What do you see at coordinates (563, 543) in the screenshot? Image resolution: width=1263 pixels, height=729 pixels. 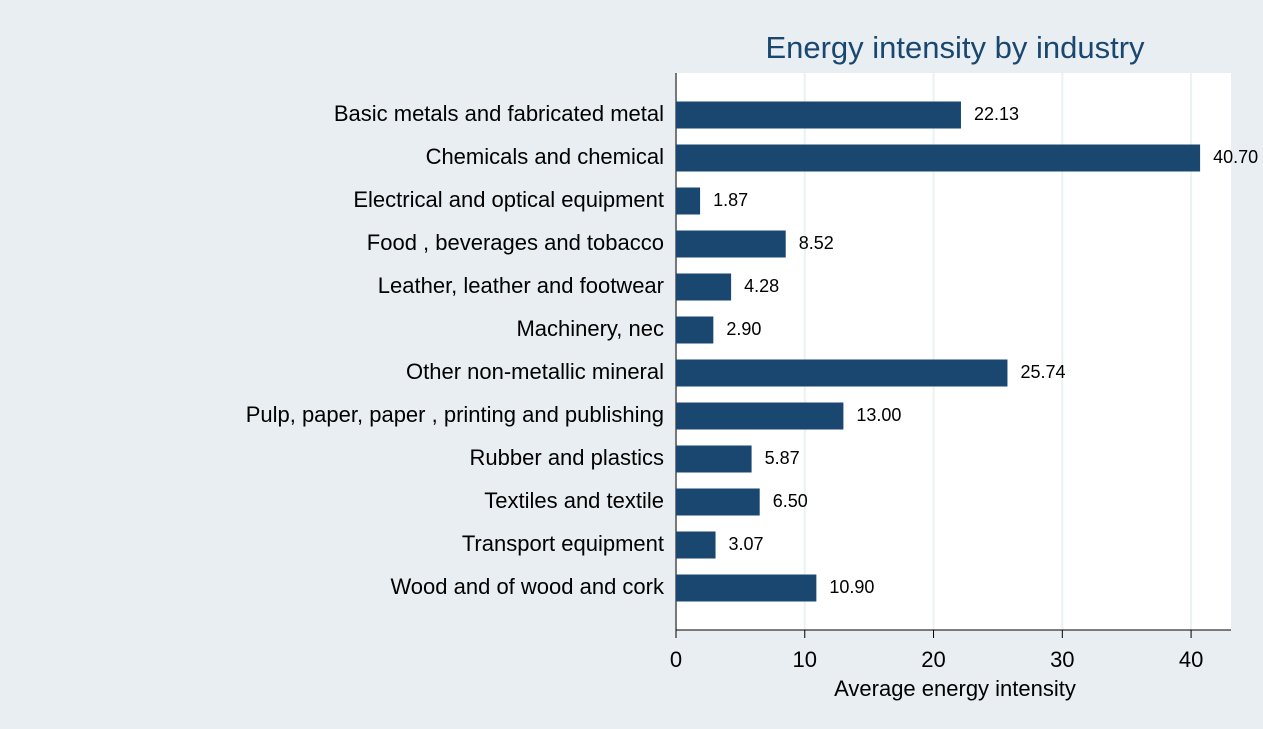 I see `y-tick-label: Transport equipment` at bounding box center [563, 543].